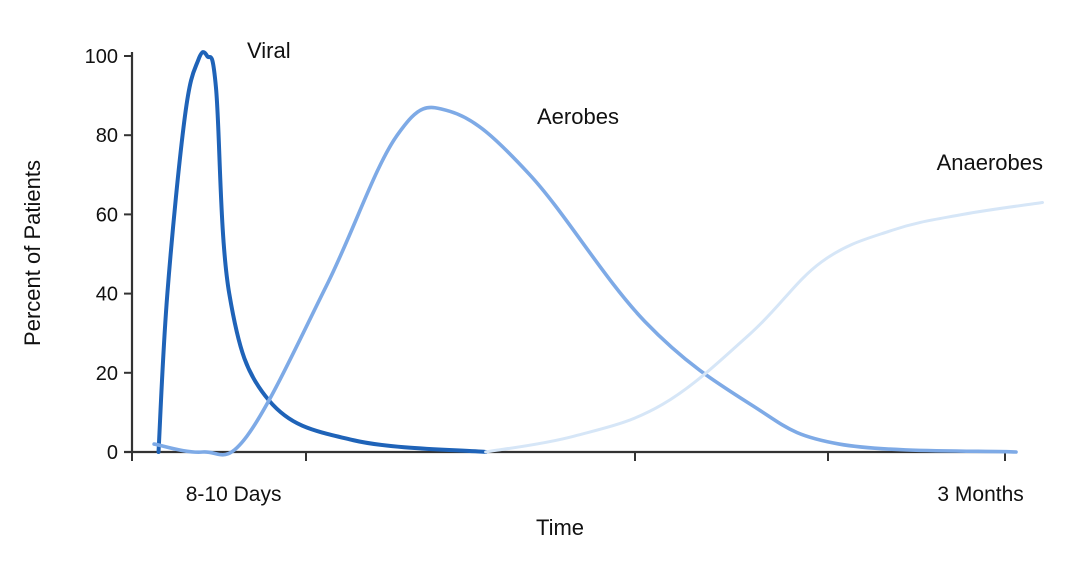  What do you see at coordinates (32, 253) in the screenshot?
I see `y-axis-title: Percent of Patients` at bounding box center [32, 253].